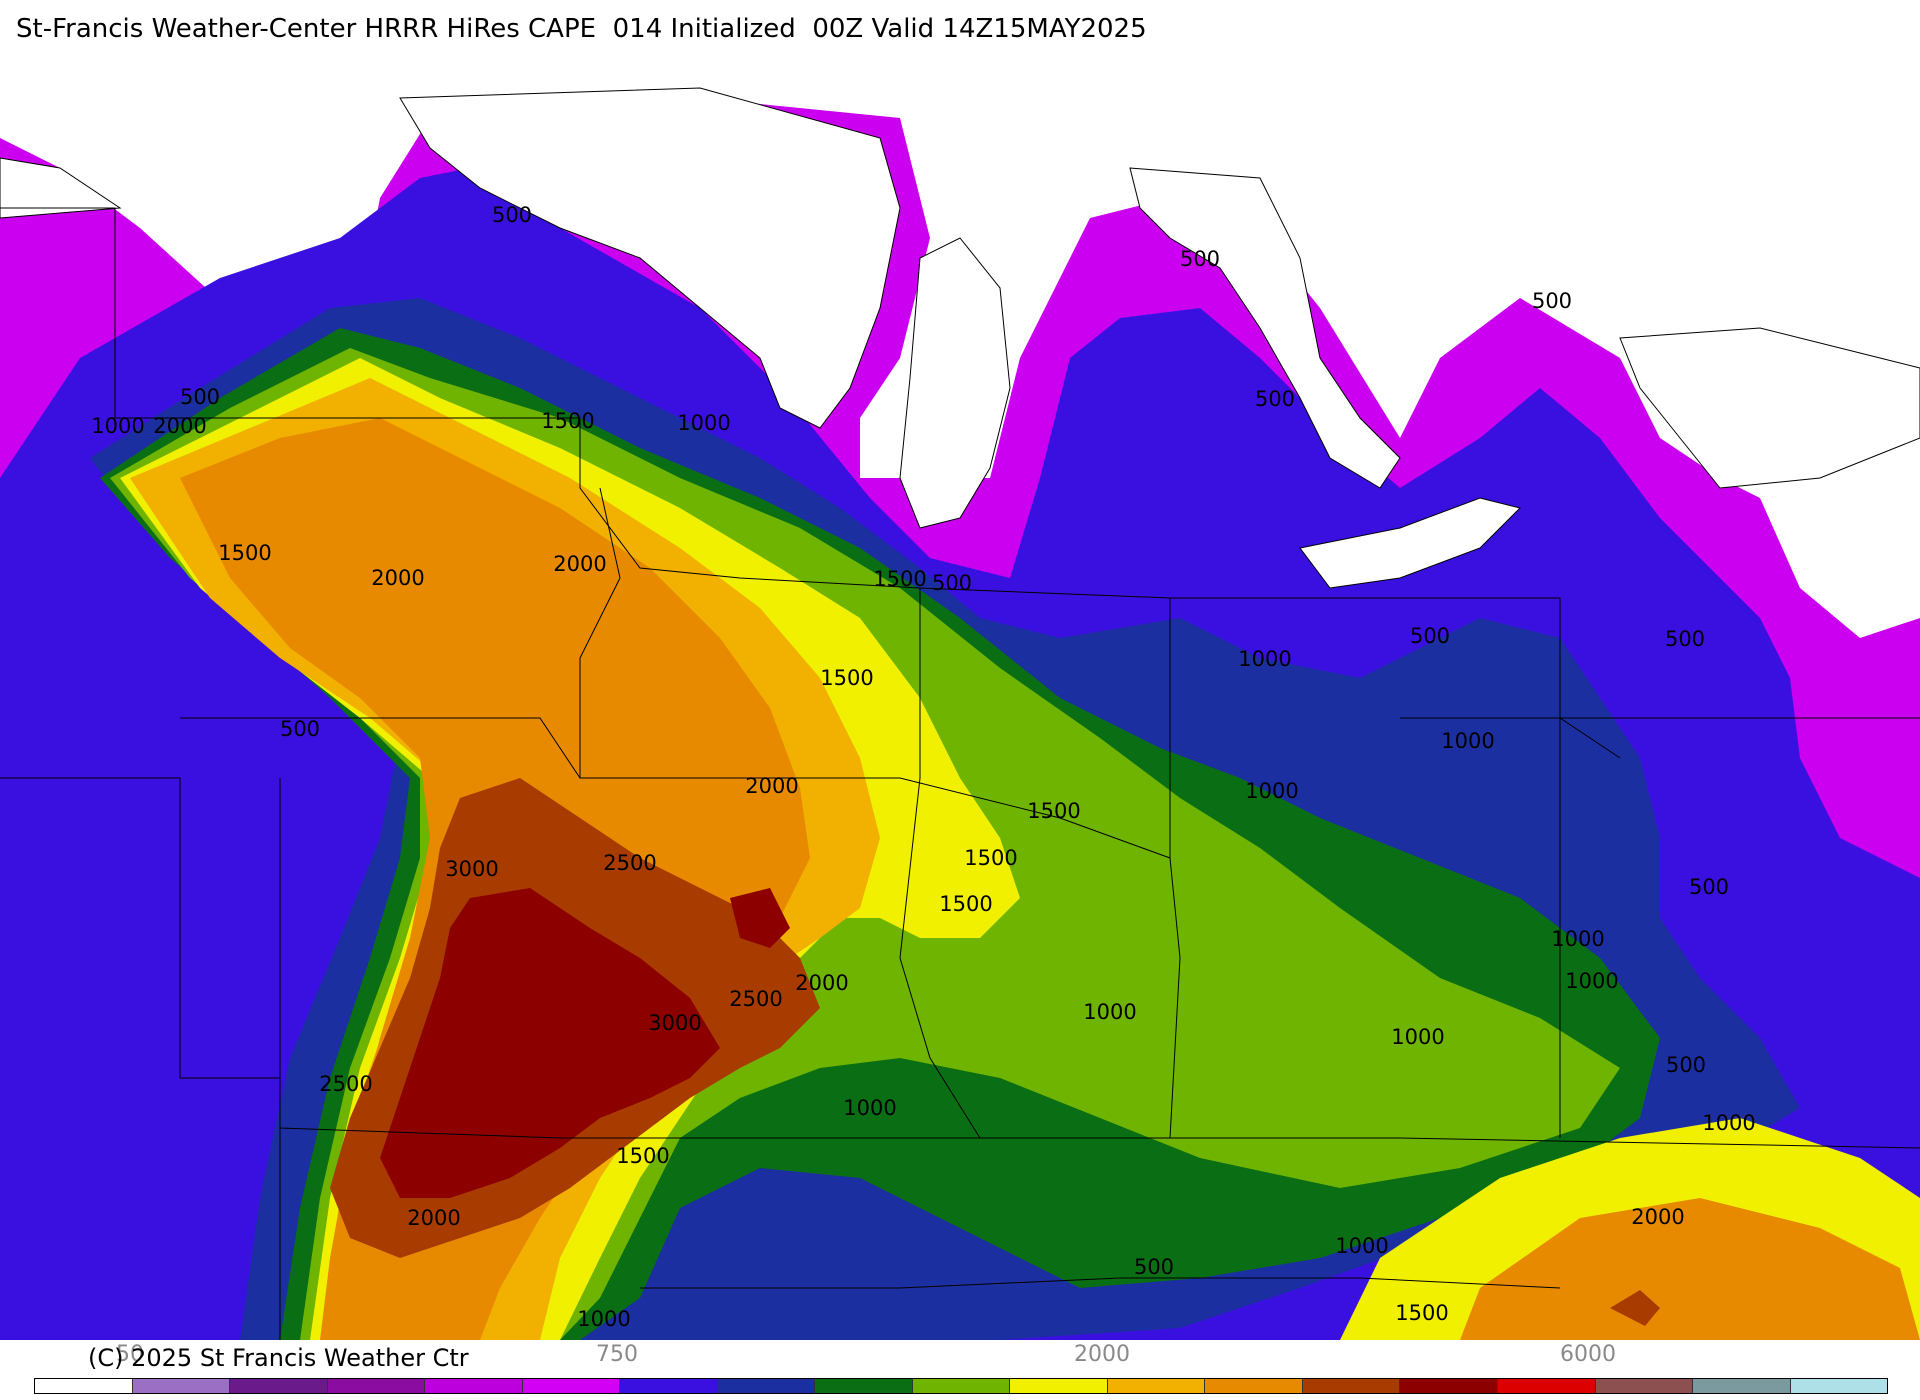 The width and height of the screenshot is (1920, 1400). Describe the element at coordinates (1690, 1269) in the screenshot. I see `cape-band-south-orange` at that location.